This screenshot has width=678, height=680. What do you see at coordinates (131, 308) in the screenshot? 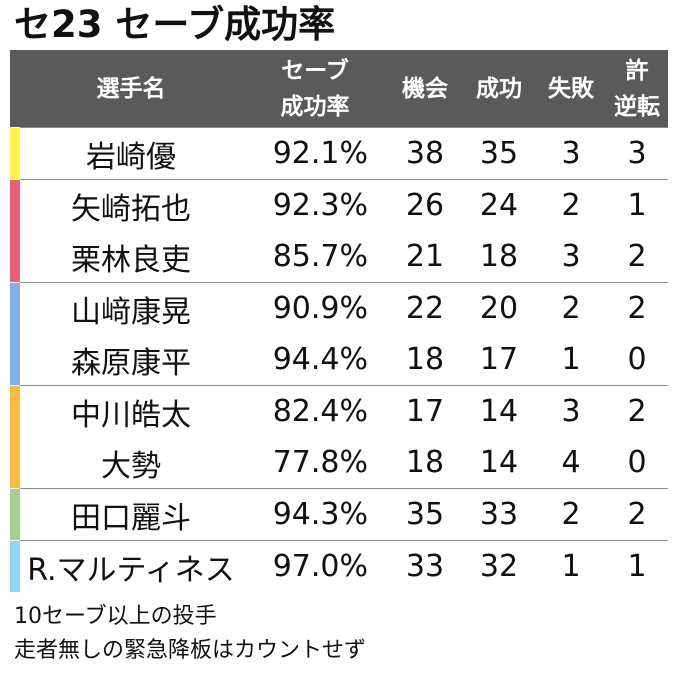
I see `player-name: 山﨑康晃` at bounding box center [131, 308].